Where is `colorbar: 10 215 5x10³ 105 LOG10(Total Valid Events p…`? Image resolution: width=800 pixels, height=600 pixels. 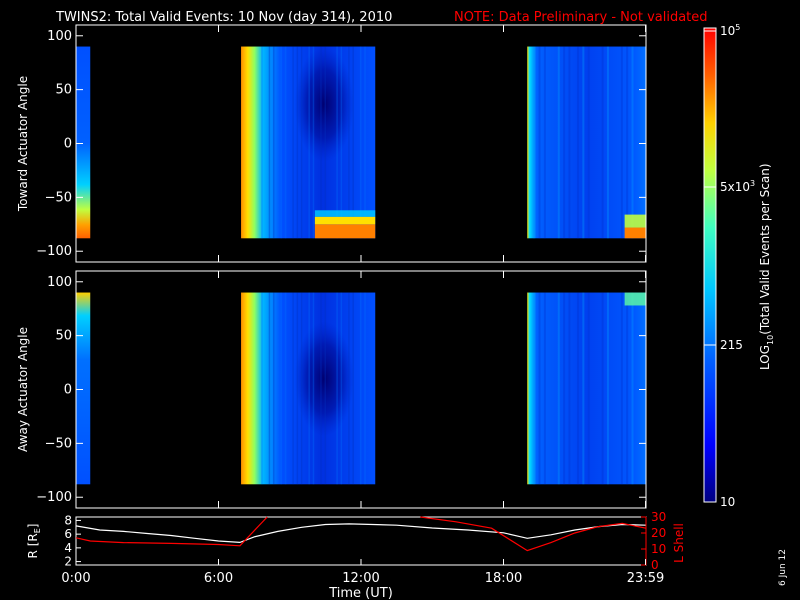 colorbar: 10 215 5x10³ 105 LOG10(Total Valid Events p… is located at coordinates (739, 266).